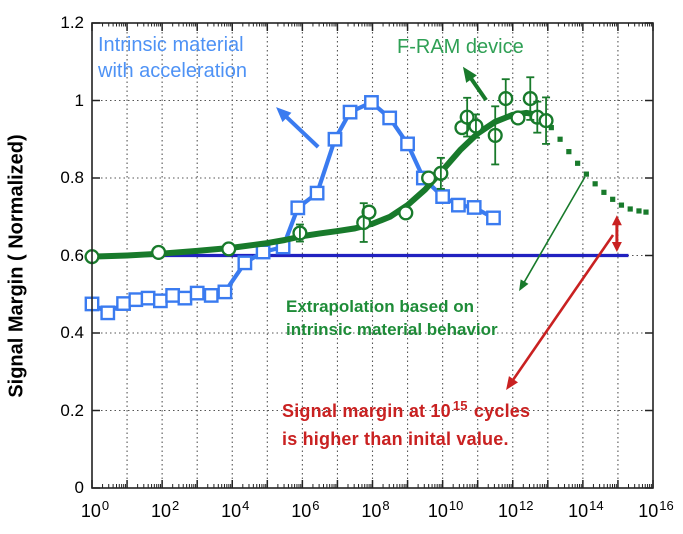  What do you see at coordinates (79, 487) in the screenshot?
I see `y-tick-label: 0` at bounding box center [79, 487].